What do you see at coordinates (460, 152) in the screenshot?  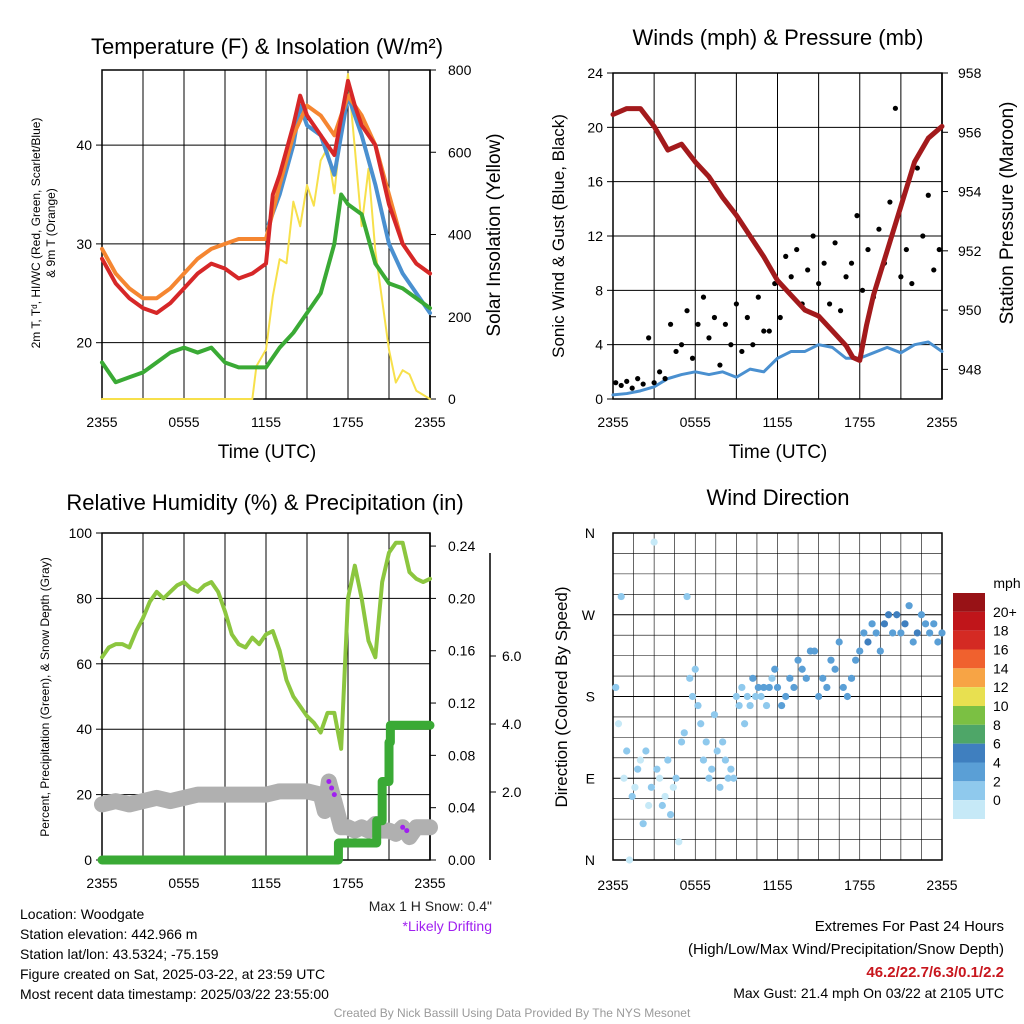 I see `right-tick-label: 600` at bounding box center [460, 152].